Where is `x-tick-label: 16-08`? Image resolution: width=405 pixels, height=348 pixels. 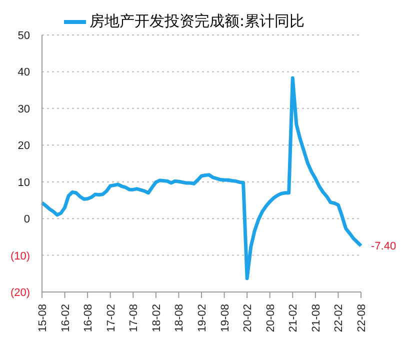
x-tick-label: 16-08 is located at coordinates (88, 318).